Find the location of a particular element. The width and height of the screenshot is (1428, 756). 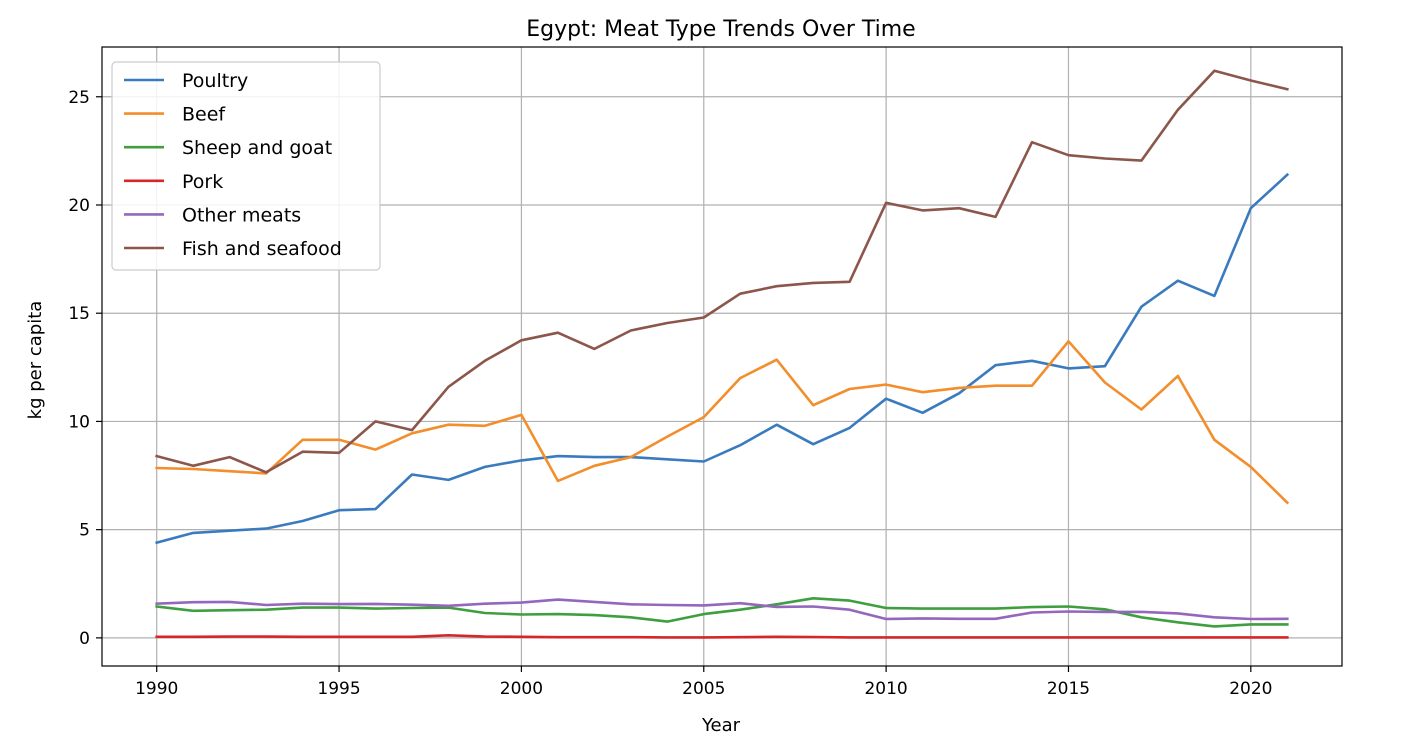

legend-label: Fish and seafood is located at coordinates (262, 249).